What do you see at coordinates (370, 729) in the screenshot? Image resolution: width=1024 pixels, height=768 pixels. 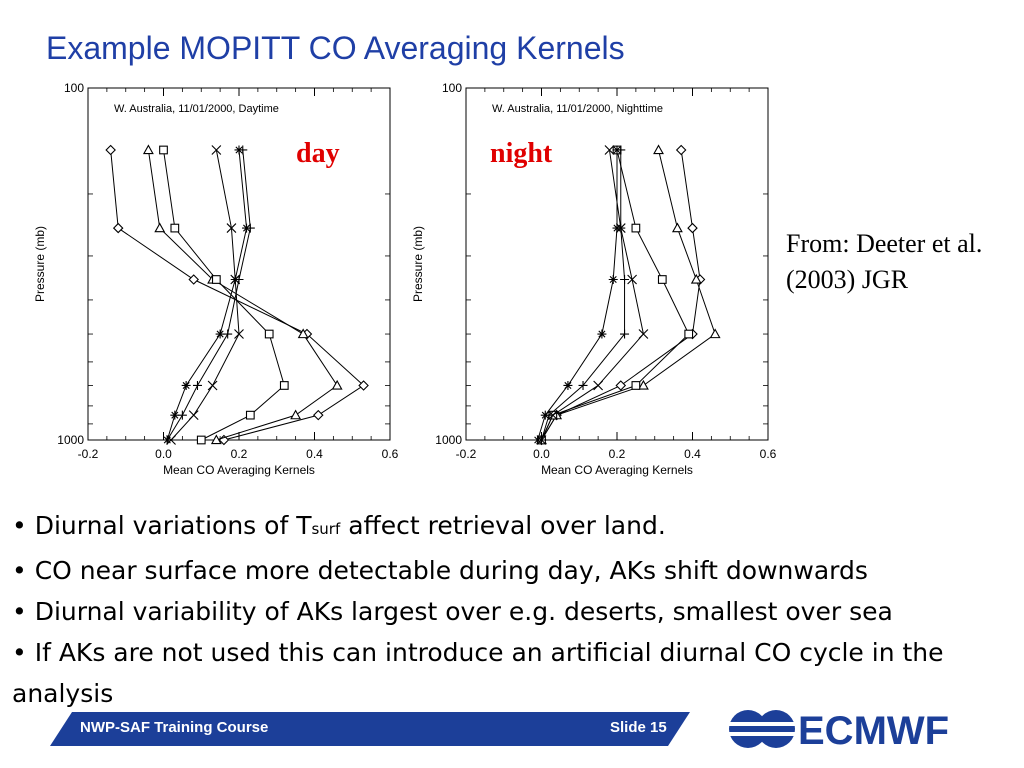 I see `footer-bar` at bounding box center [370, 729].